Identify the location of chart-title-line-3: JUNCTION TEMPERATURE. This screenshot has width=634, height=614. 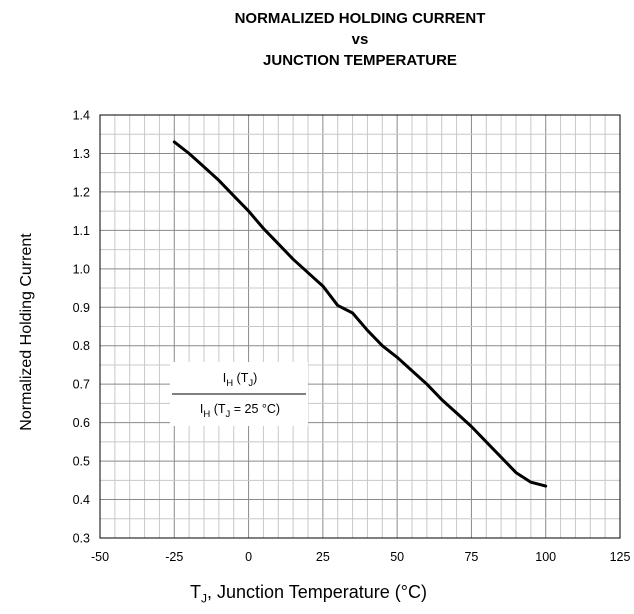
(360, 60).